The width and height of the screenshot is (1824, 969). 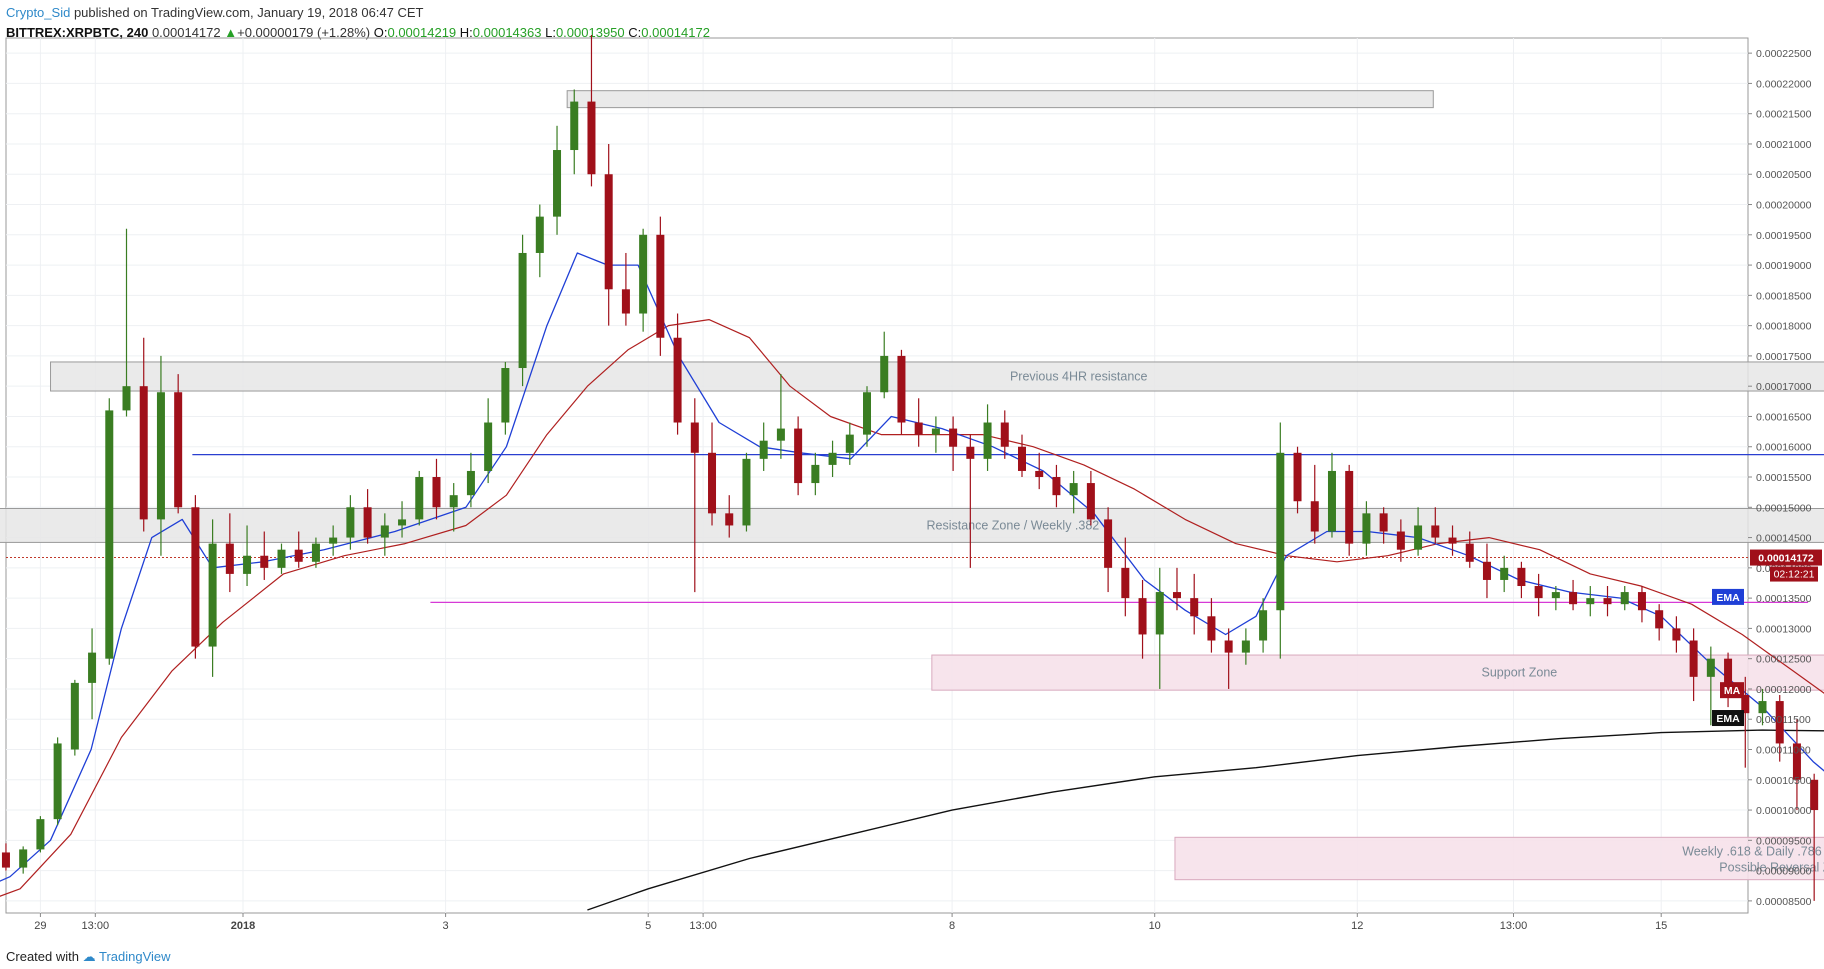 I want to click on y-tick-label: 0.00020000, so click(x=1784, y=206).